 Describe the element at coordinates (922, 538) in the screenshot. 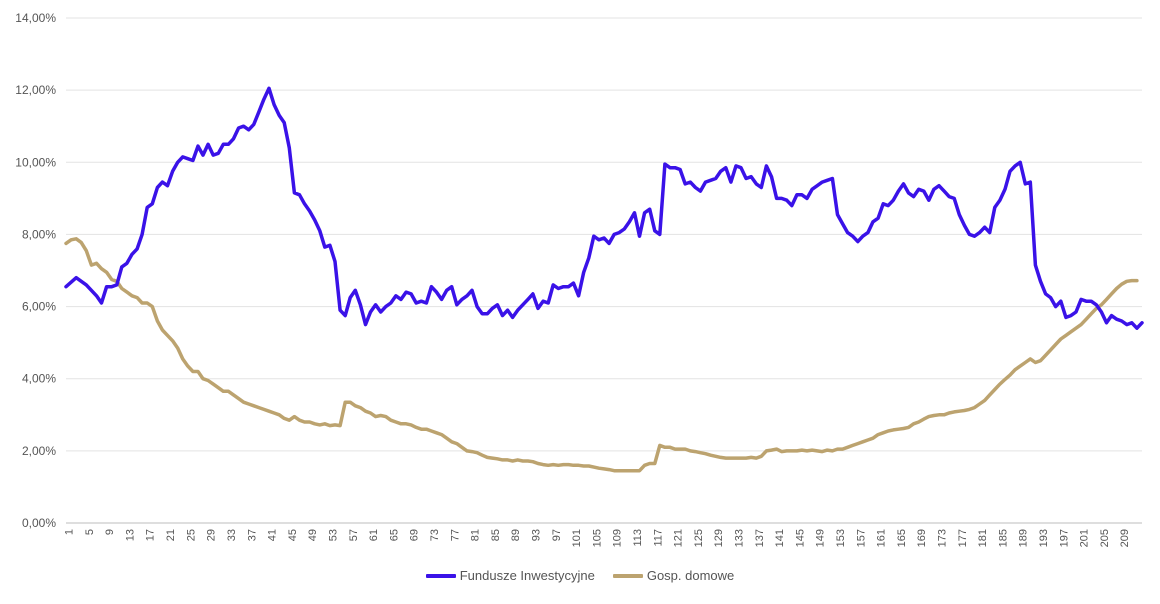

I see `x-tick-label: 169` at that location.